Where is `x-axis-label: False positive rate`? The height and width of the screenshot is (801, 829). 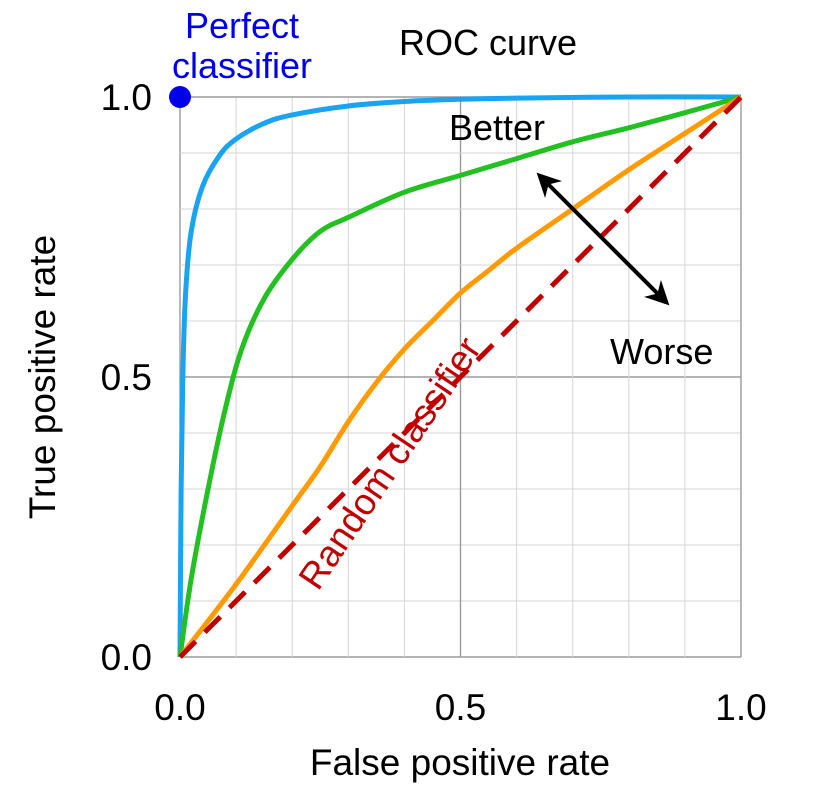 x-axis-label: False positive rate is located at coordinates (460, 762).